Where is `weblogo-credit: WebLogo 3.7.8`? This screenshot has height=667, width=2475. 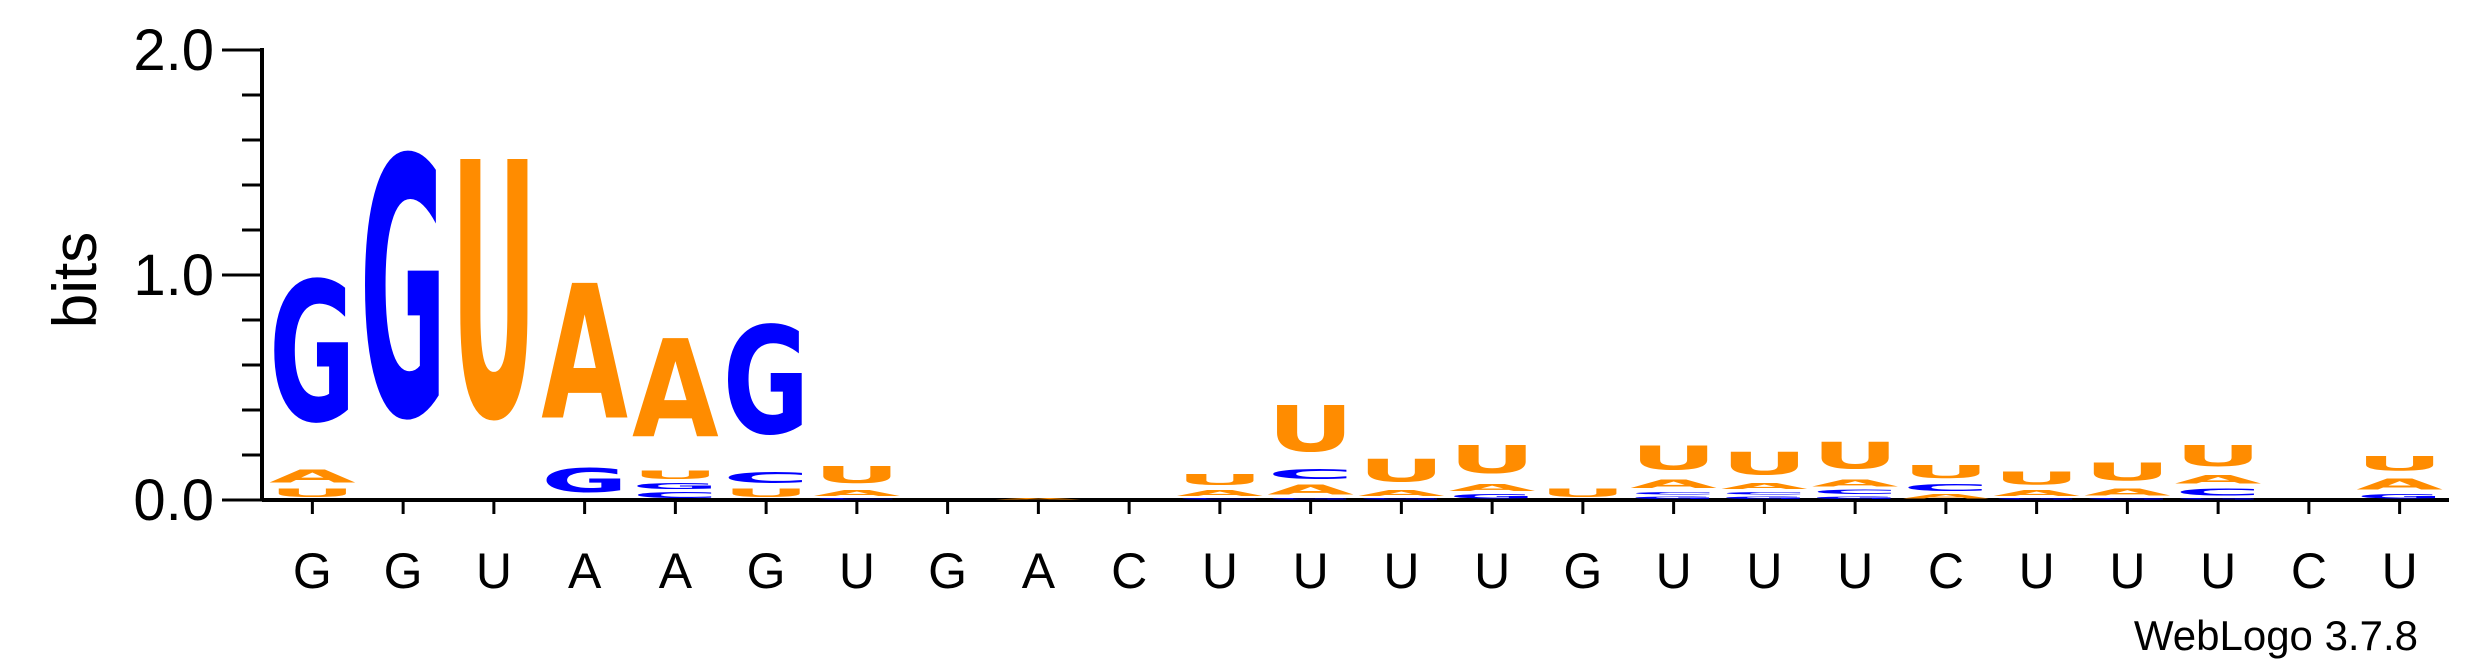
weblogo-credit: WebLogo 3.7.8 is located at coordinates (2276, 635).